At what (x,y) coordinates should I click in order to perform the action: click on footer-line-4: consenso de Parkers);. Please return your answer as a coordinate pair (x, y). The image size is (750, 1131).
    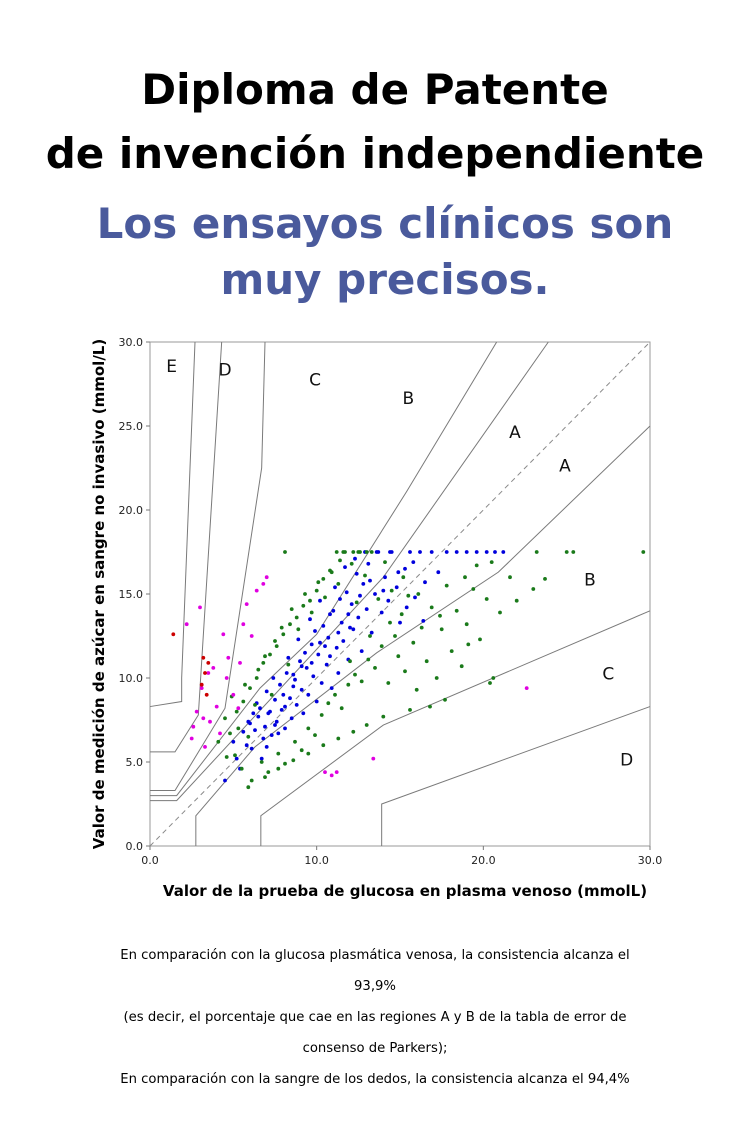
    Looking at the image, I should click on (375, 1048).